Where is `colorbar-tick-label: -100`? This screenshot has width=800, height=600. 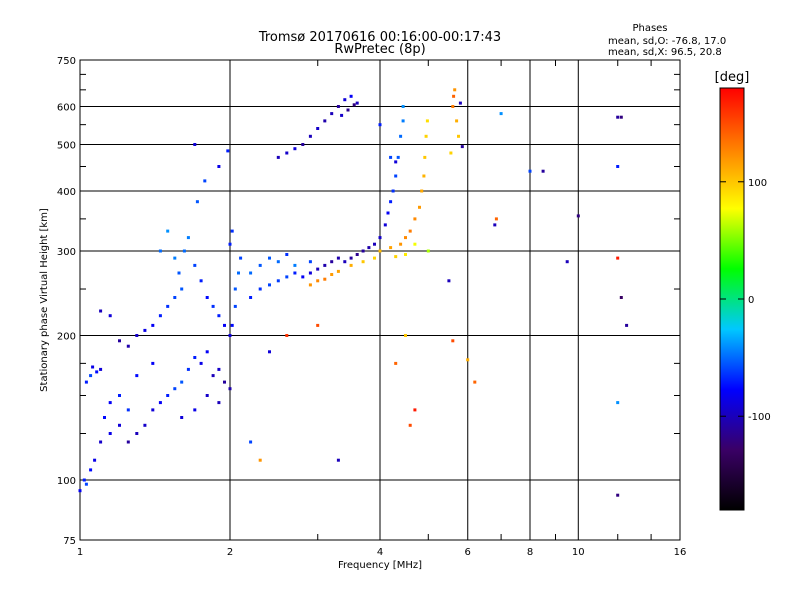
colorbar-tick-label: -100 is located at coordinates (759, 417).